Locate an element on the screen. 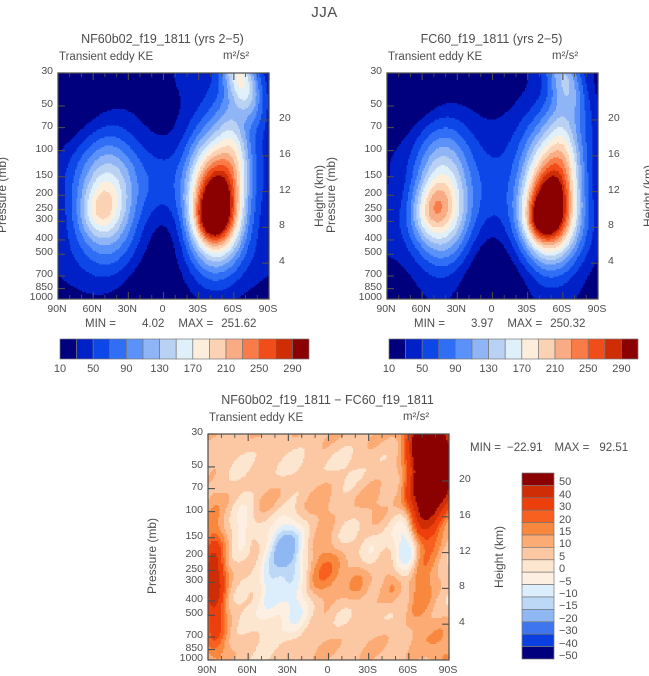  max-value: 250.32 is located at coordinates (568, 324).